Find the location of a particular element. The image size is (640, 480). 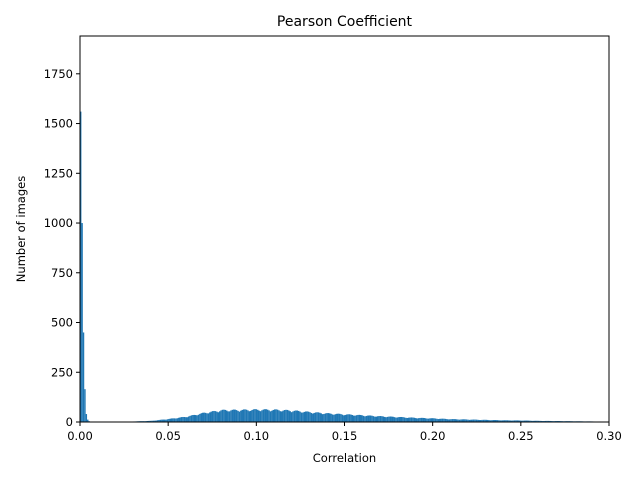

y-tick-label: 1250 is located at coordinates (58, 173).